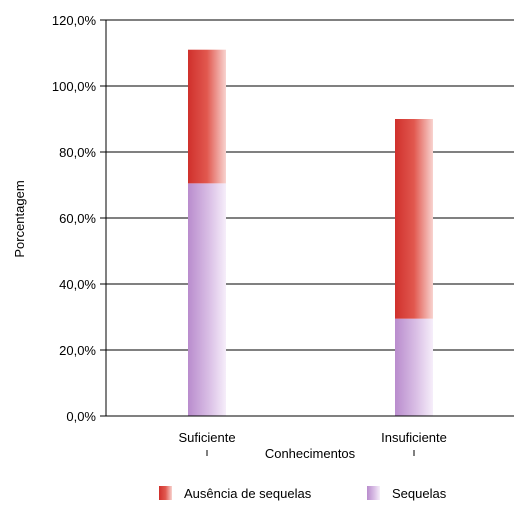 This screenshot has height=505, width=514. What do you see at coordinates (74, 20) in the screenshot?
I see `y-tick-label: 120,0%` at bounding box center [74, 20].